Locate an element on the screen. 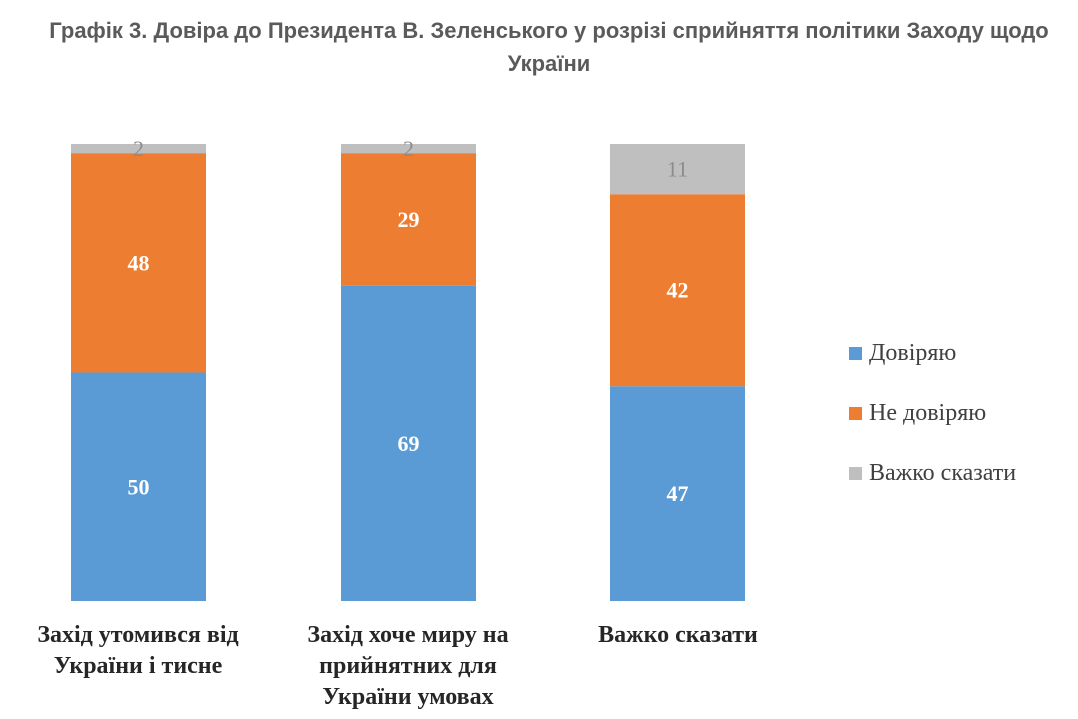  data-label-distrust-3: 42 is located at coordinates (678, 290).